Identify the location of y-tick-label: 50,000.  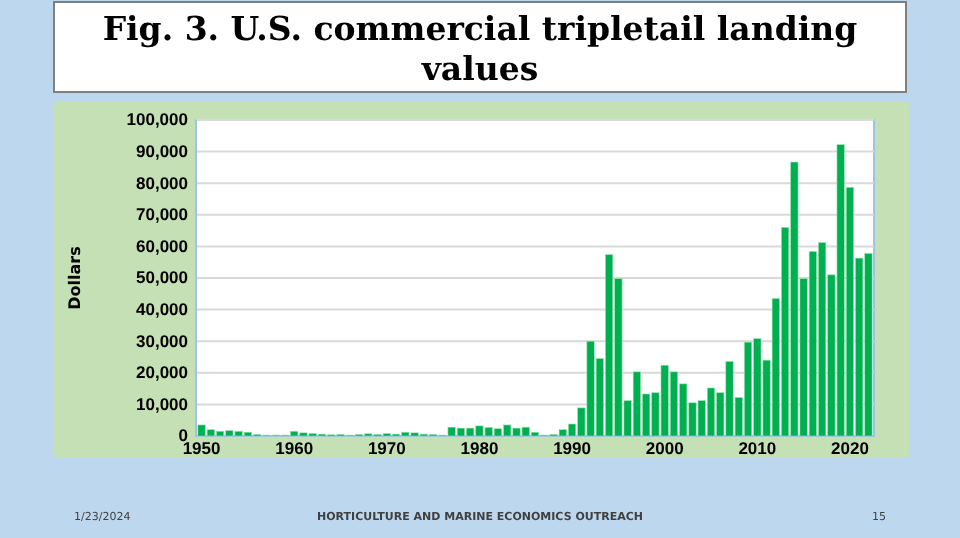
(162, 277).